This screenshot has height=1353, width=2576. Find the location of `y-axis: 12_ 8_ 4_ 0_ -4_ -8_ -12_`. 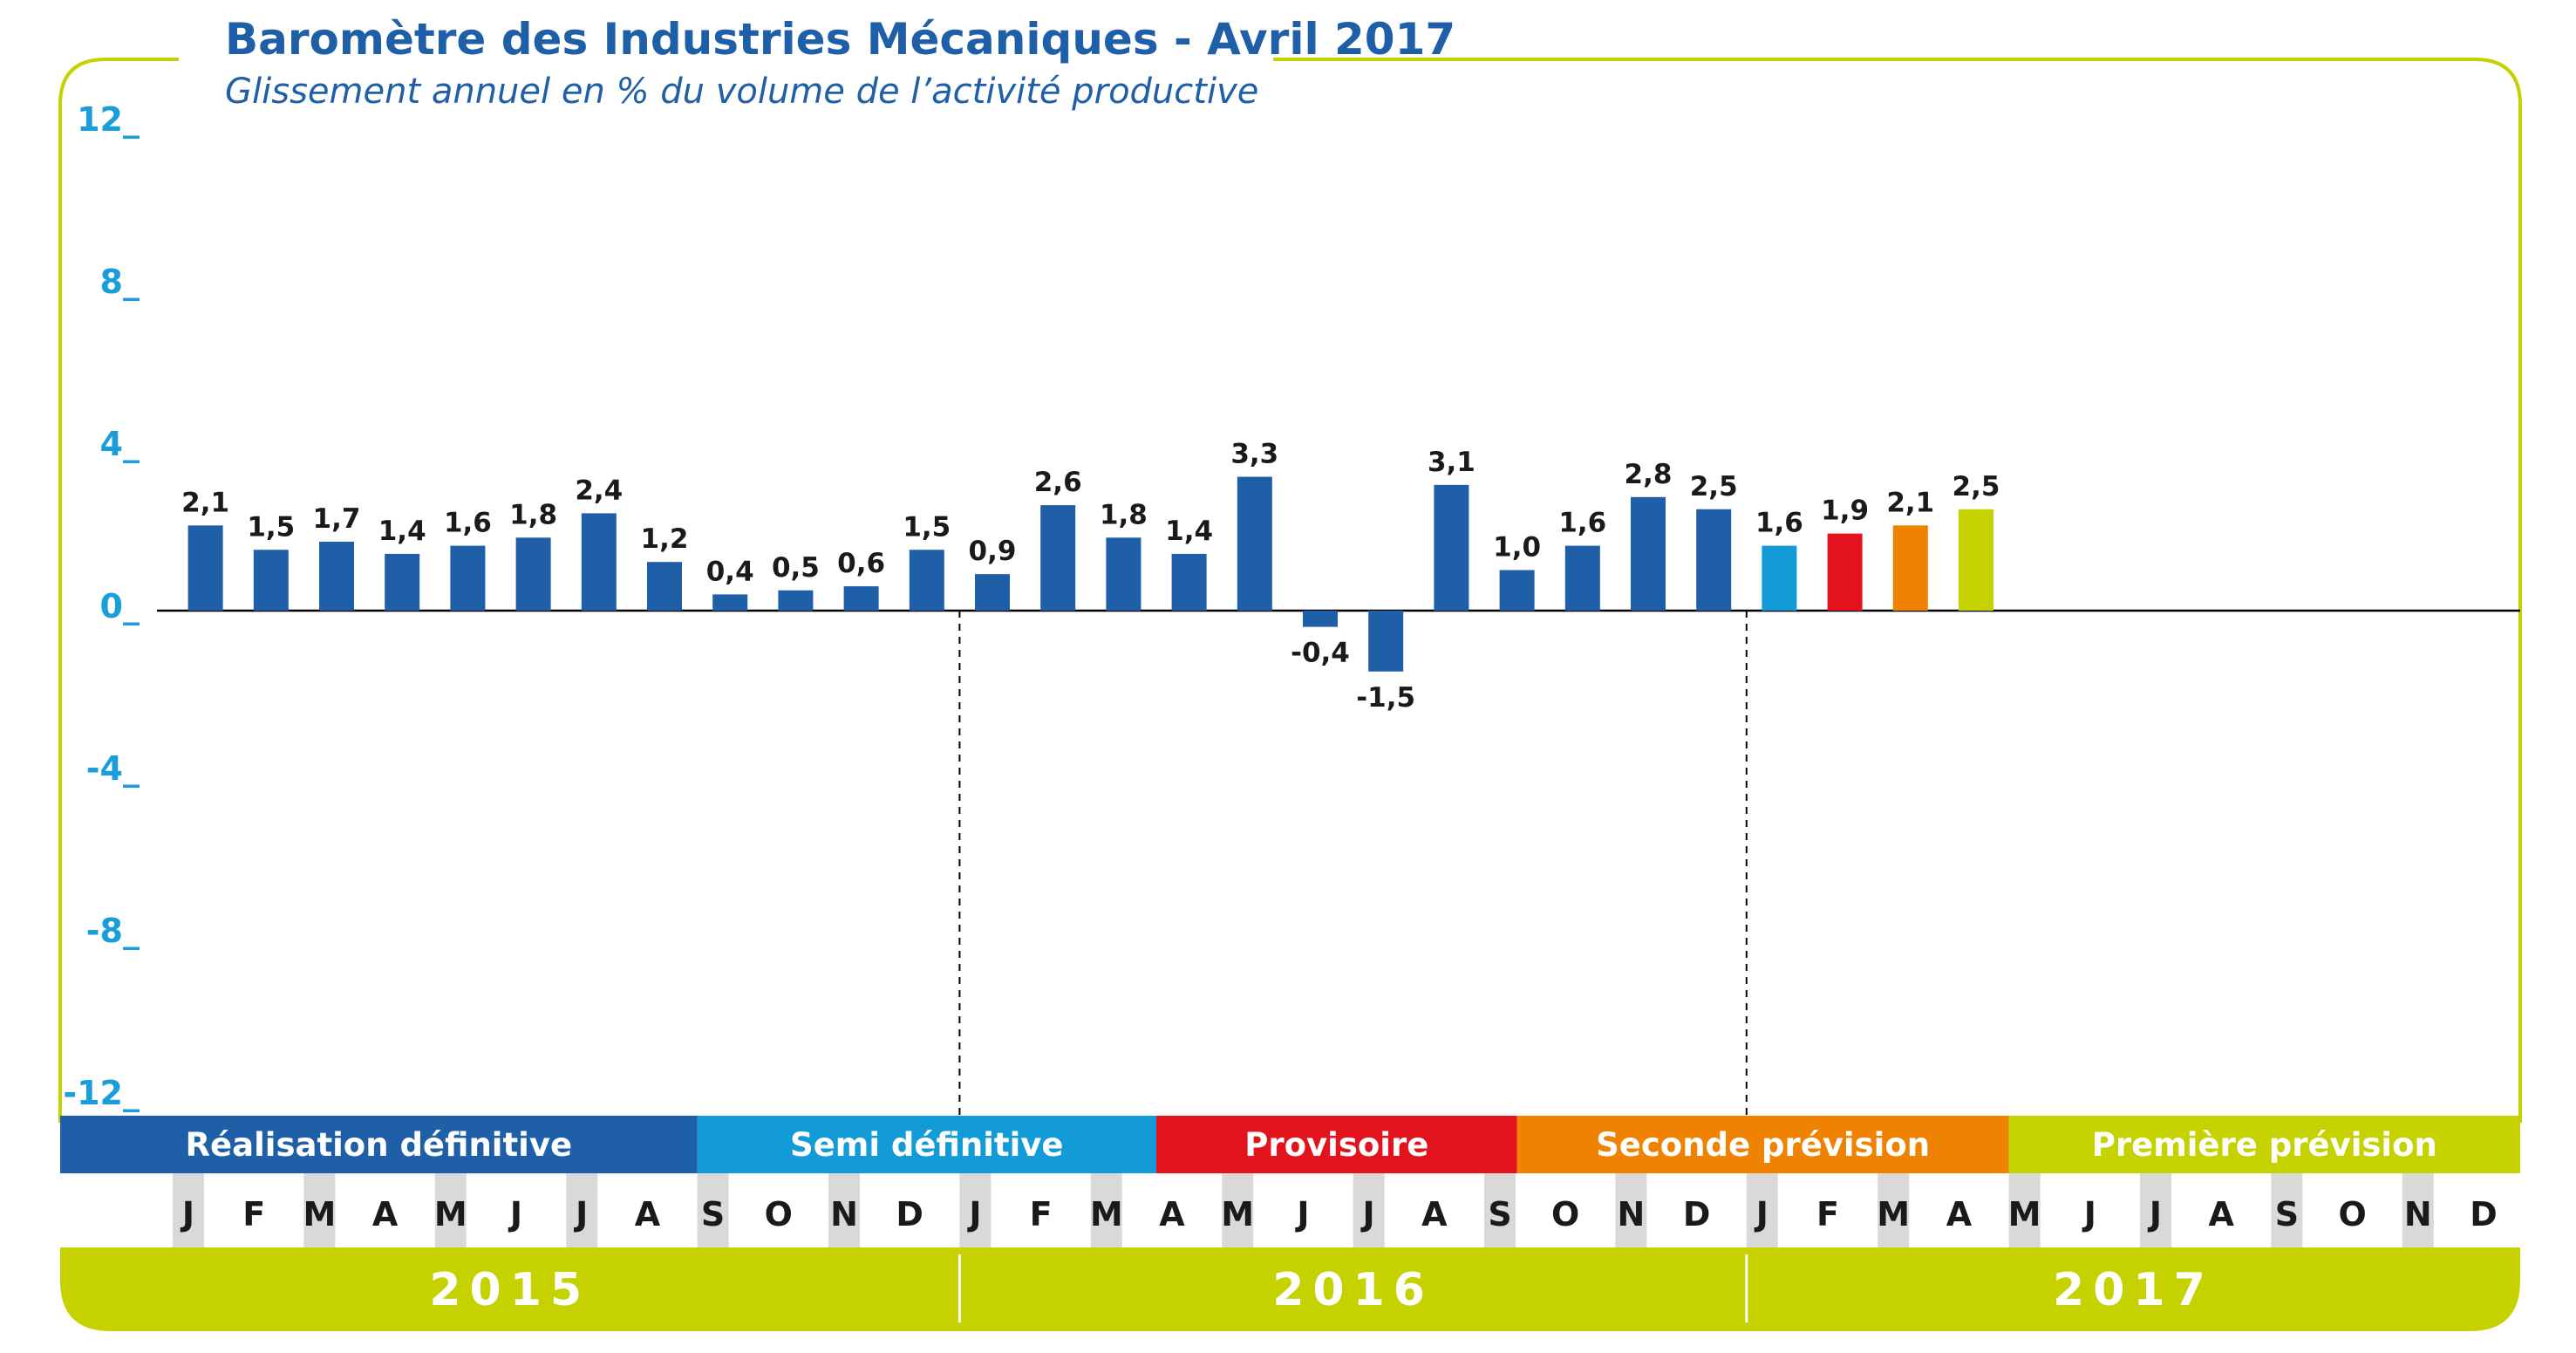

y-axis: 12_ 8_ 4_ 0_ -4_ -8_ -12_ is located at coordinates (102, 606).